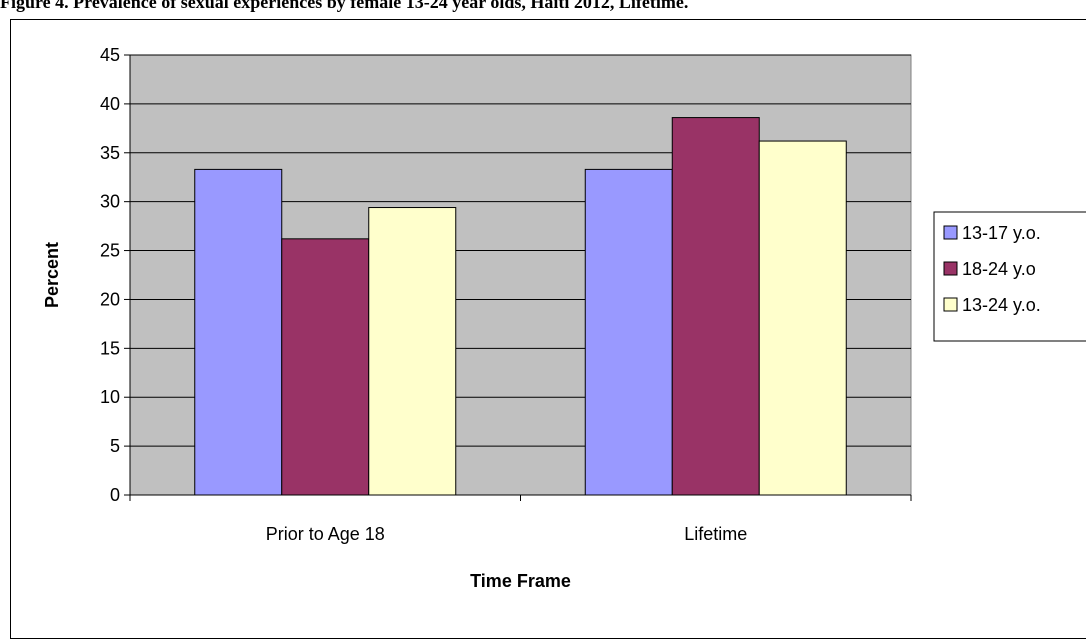 This screenshot has height=639, width=1086. I want to click on y-tick-labels: 0 5 10 15 20 25 30 35 40 45, so click(110, 275).